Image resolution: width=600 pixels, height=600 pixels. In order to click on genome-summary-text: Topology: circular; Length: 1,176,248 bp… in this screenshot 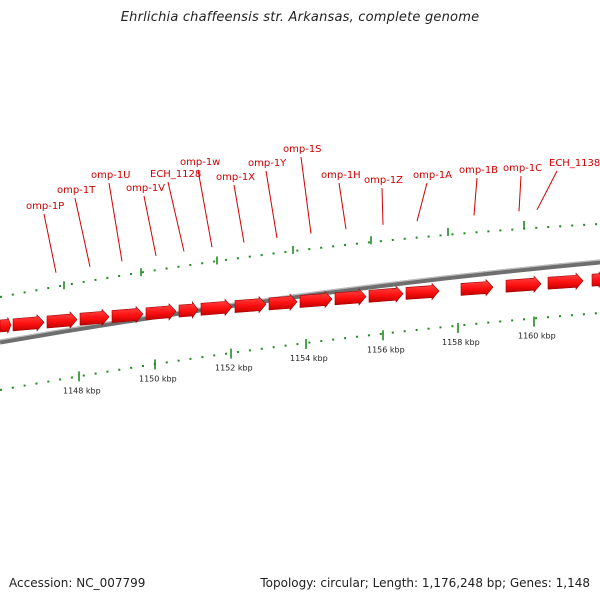, I will do `click(425, 583)`.